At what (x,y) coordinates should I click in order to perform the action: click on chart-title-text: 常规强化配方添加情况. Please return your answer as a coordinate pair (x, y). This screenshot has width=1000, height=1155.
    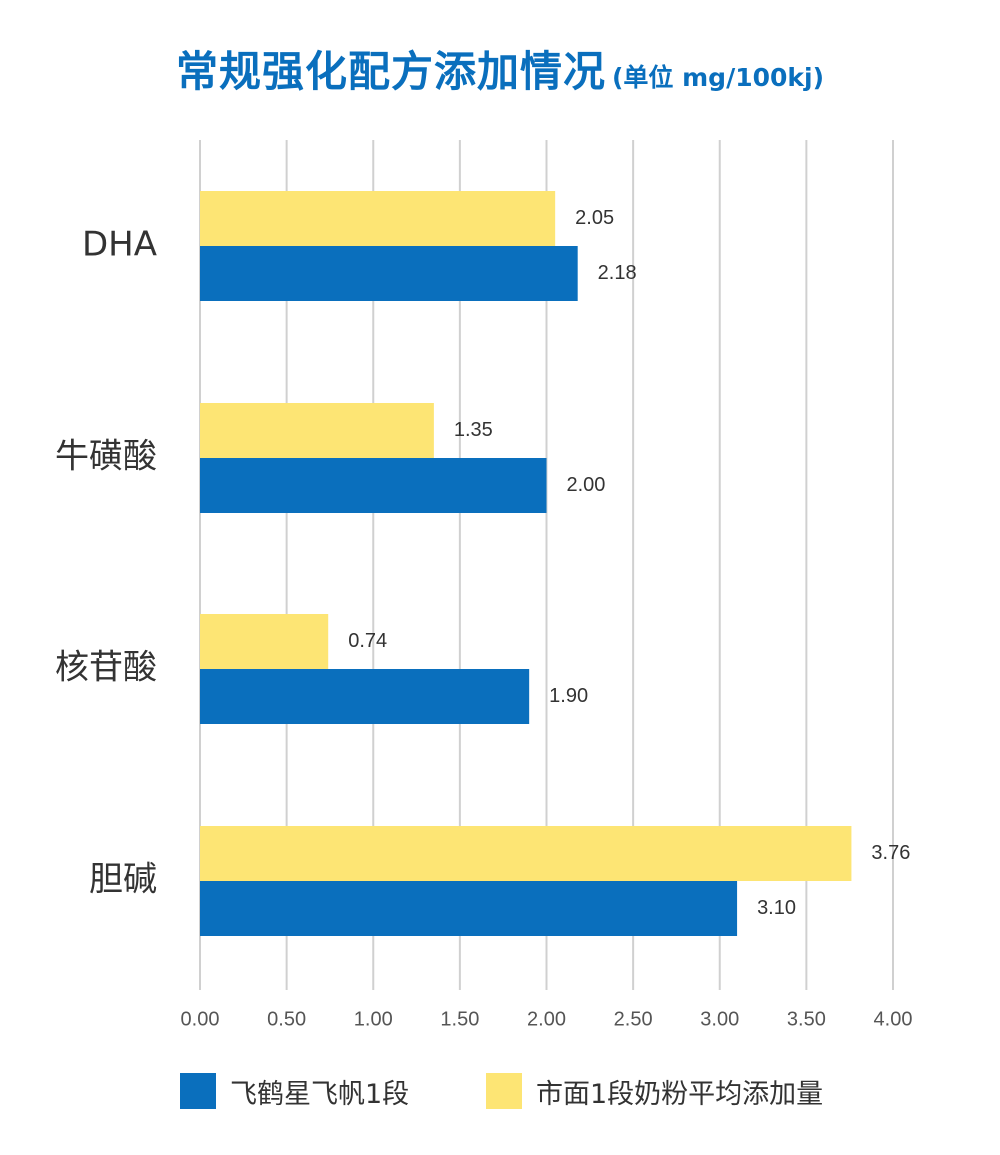
    Looking at the image, I should click on (390, 71).